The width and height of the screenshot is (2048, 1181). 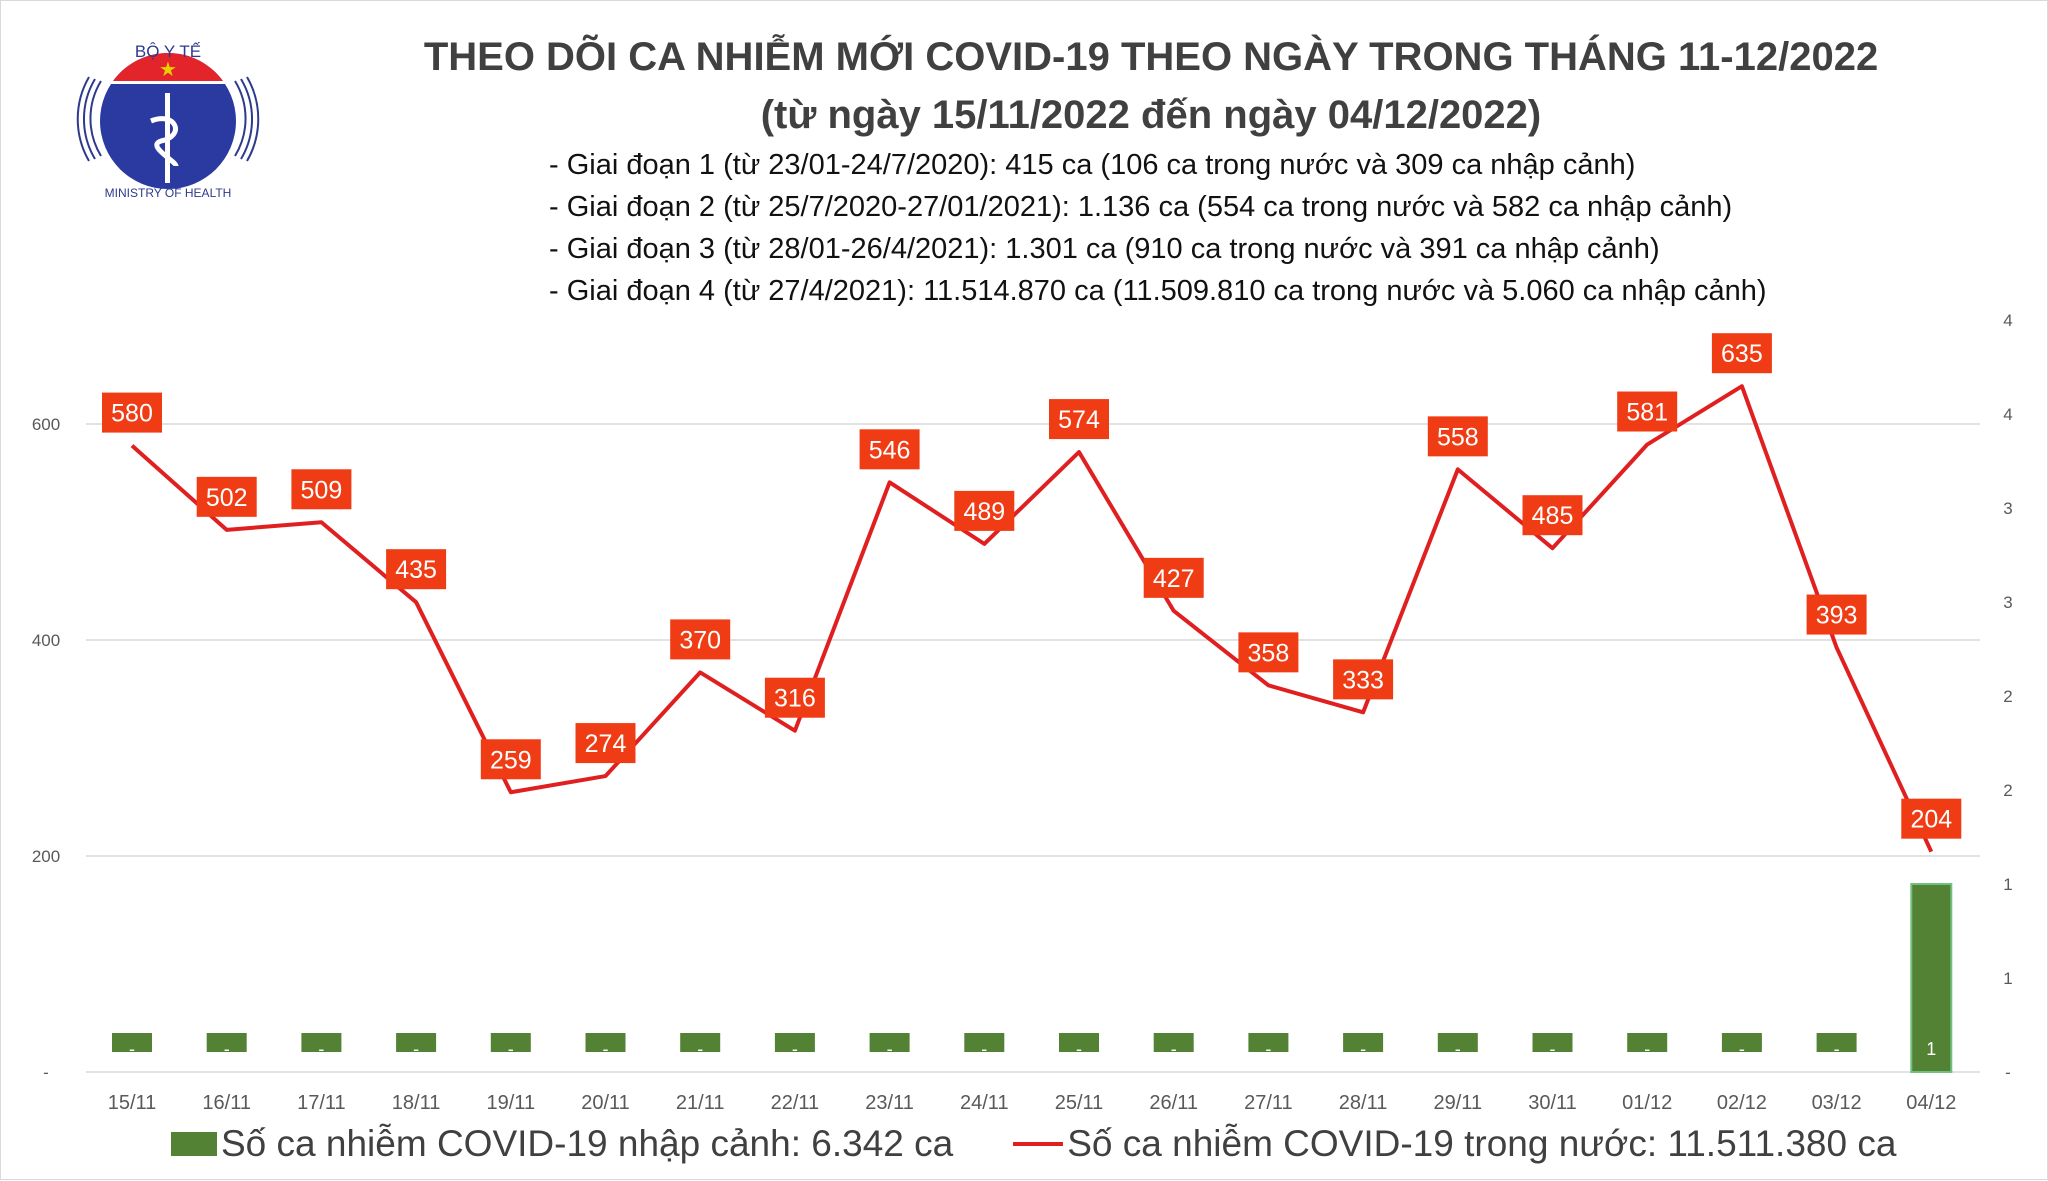 What do you see at coordinates (700, 1103) in the screenshot?
I see `x-axis-tick: 21/11` at bounding box center [700, 1103].